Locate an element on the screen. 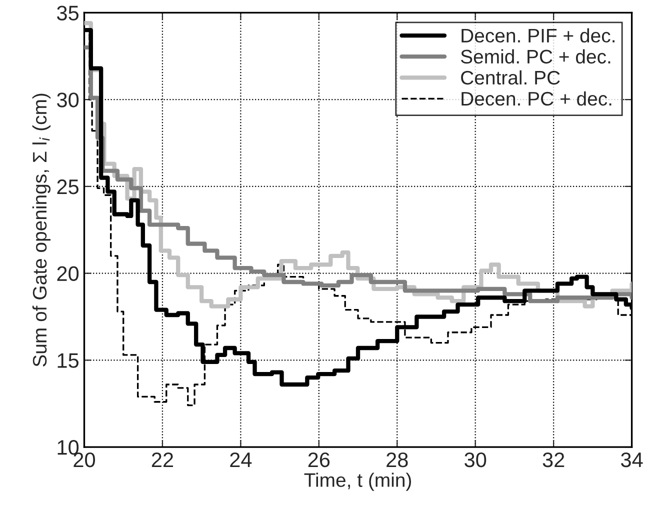 Image resolution: width=648 pixels, height=508 pixels. y-tick-label: 10 is located at coordinates (68, 447).